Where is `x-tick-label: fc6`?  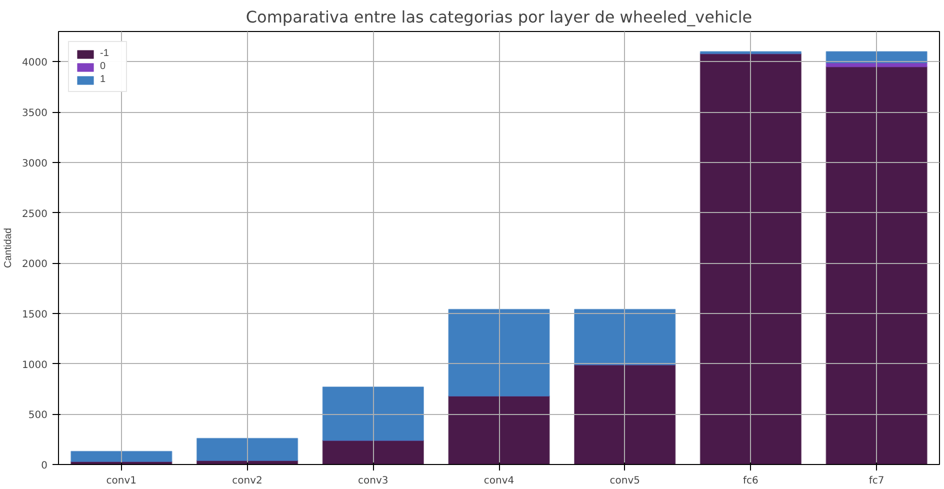
x-tick-label: fc6 is located at coordinates (750, 481).